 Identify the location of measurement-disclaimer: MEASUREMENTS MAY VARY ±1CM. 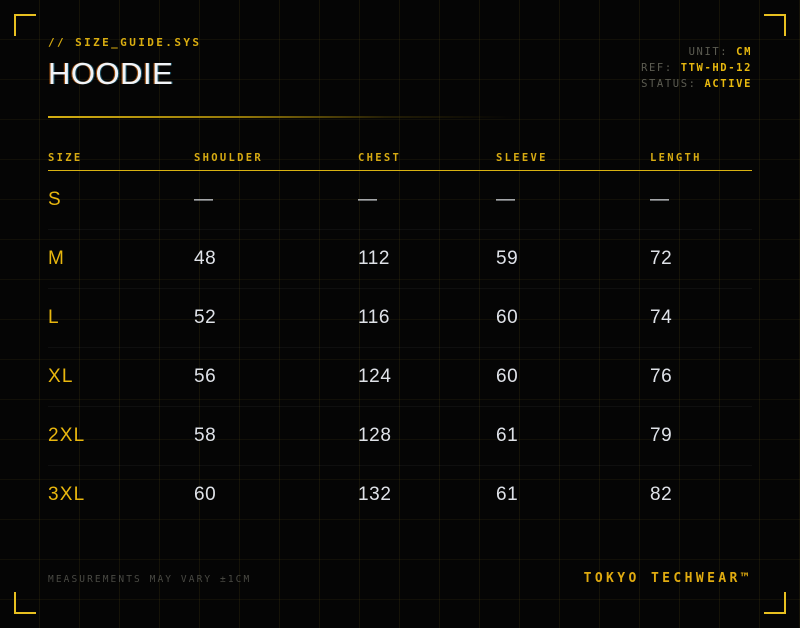
(150, 579).